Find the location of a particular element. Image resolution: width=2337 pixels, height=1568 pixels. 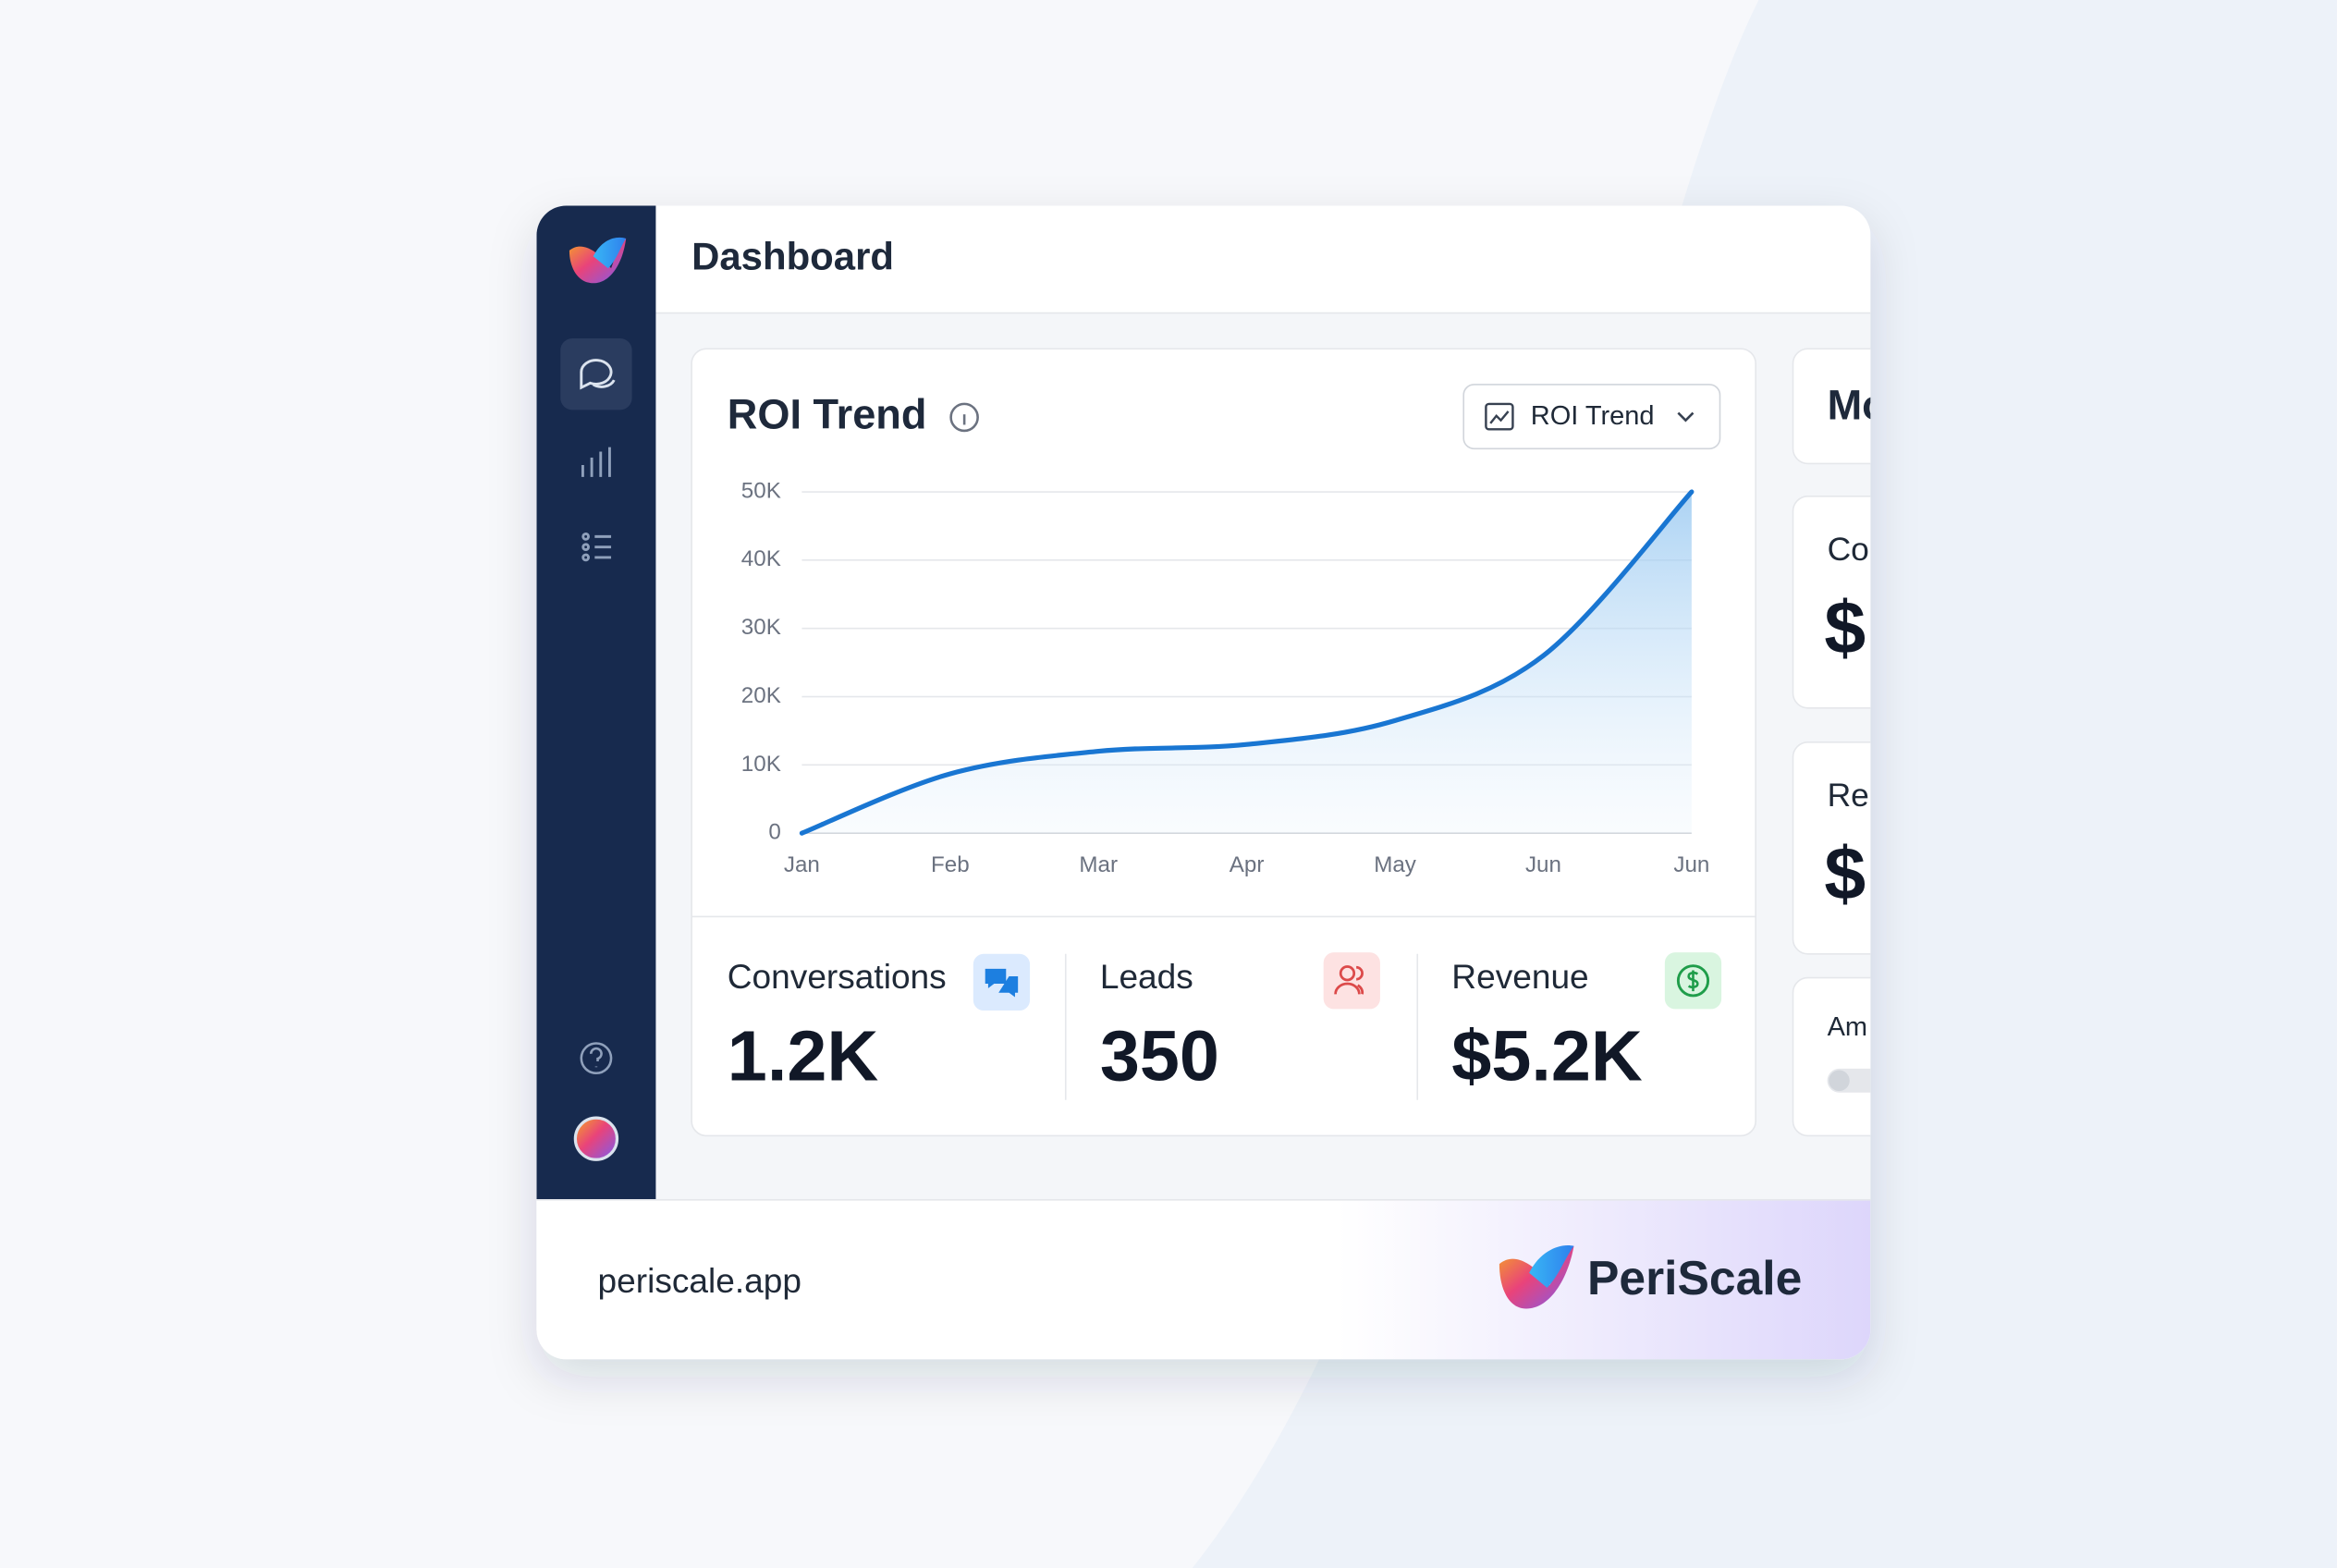

y-tick-label: 10K is located at coordinates (761, 764).